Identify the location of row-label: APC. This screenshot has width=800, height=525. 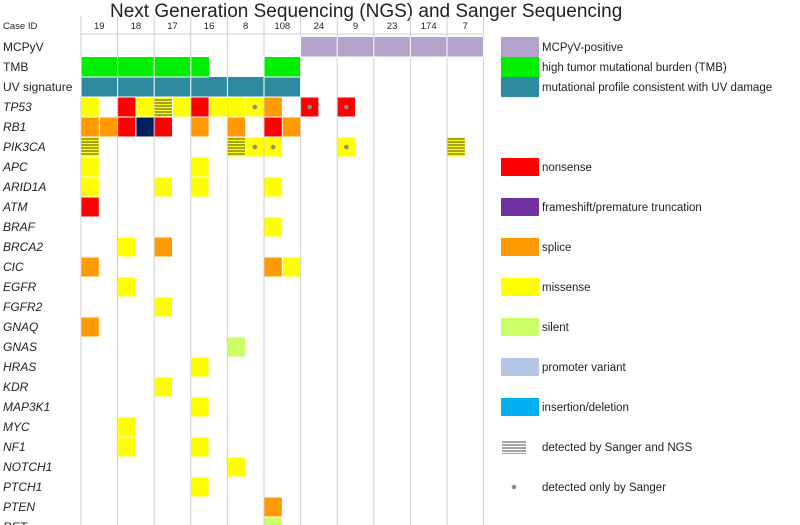
(15, 167).